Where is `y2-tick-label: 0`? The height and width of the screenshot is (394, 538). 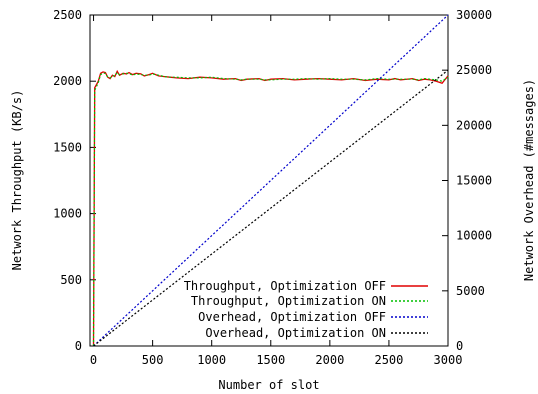
y2-tick-label: 0 is located at coordinates (459, 346).